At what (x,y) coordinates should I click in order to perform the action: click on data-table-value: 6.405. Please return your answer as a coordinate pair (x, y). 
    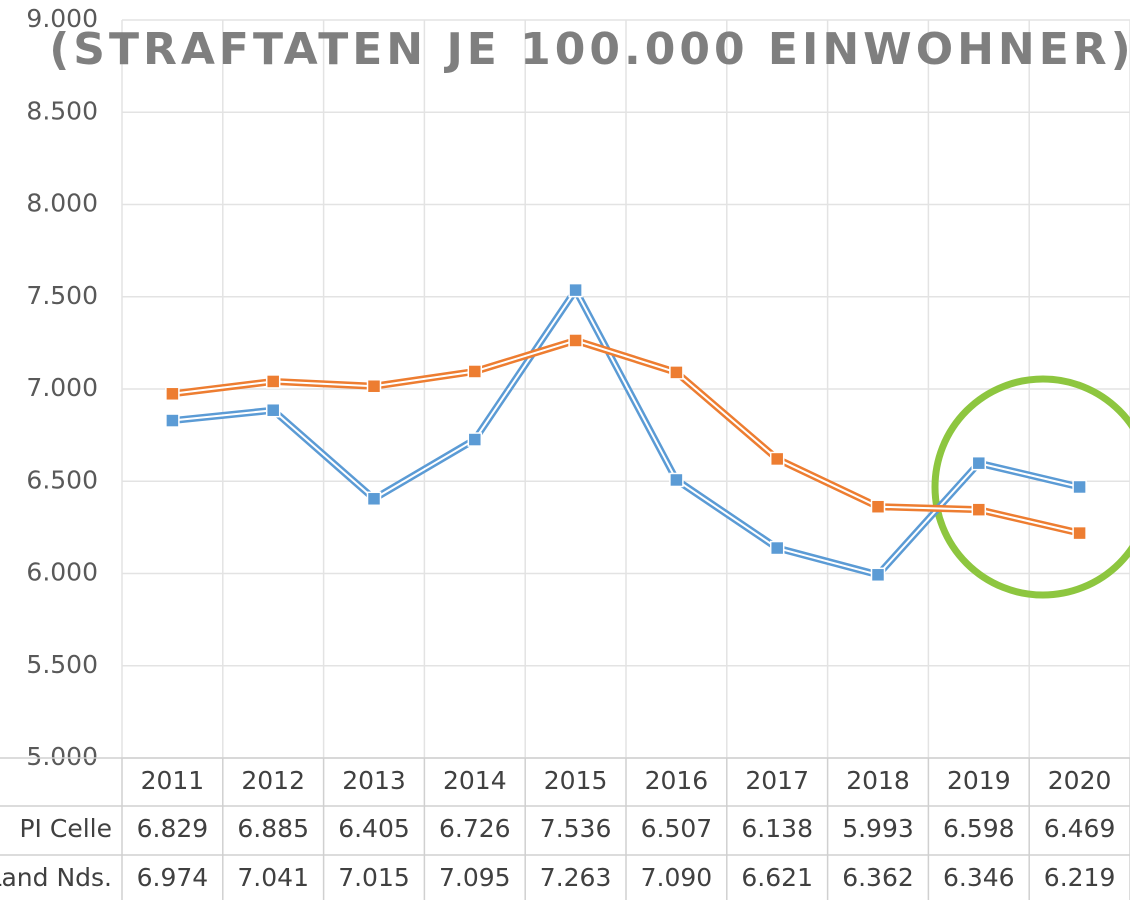
    Looking at the image, I should click on (374, 828).